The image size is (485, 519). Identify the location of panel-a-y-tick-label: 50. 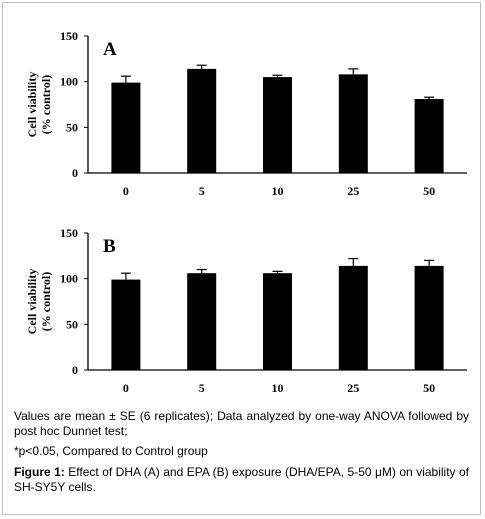
(72, 127).